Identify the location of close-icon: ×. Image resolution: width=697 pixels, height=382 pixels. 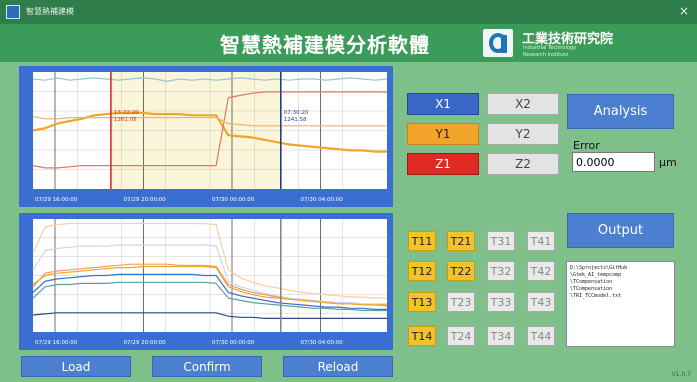
(683, 11).